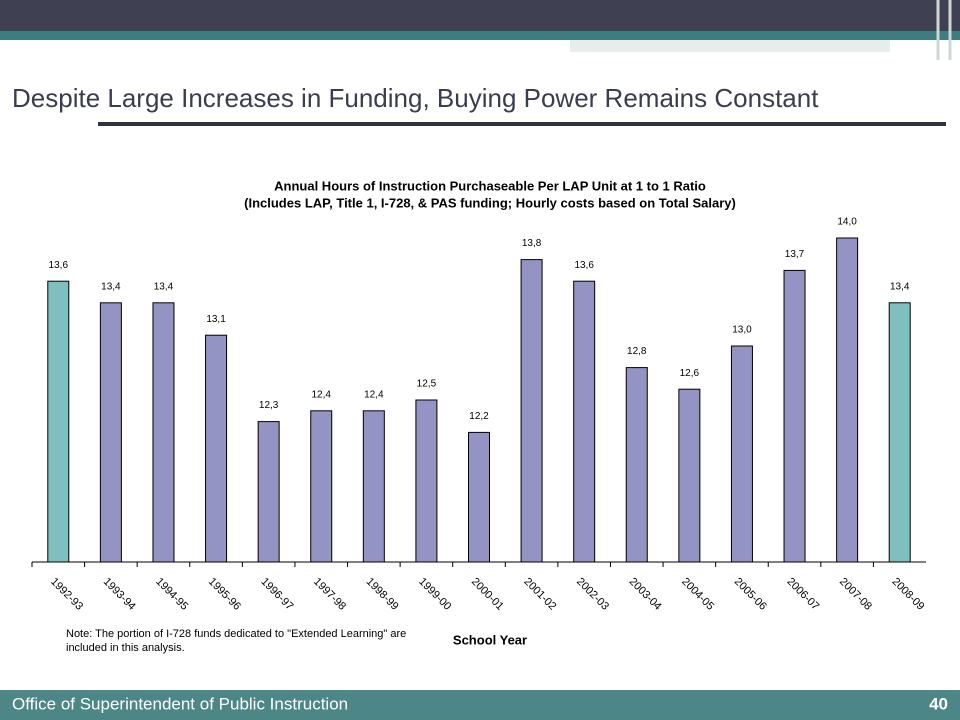 The width and height of the screenshot is (960, 720). Describe the element at coordinates (480, 15) in the screenshot. I see `top-band` at that location.